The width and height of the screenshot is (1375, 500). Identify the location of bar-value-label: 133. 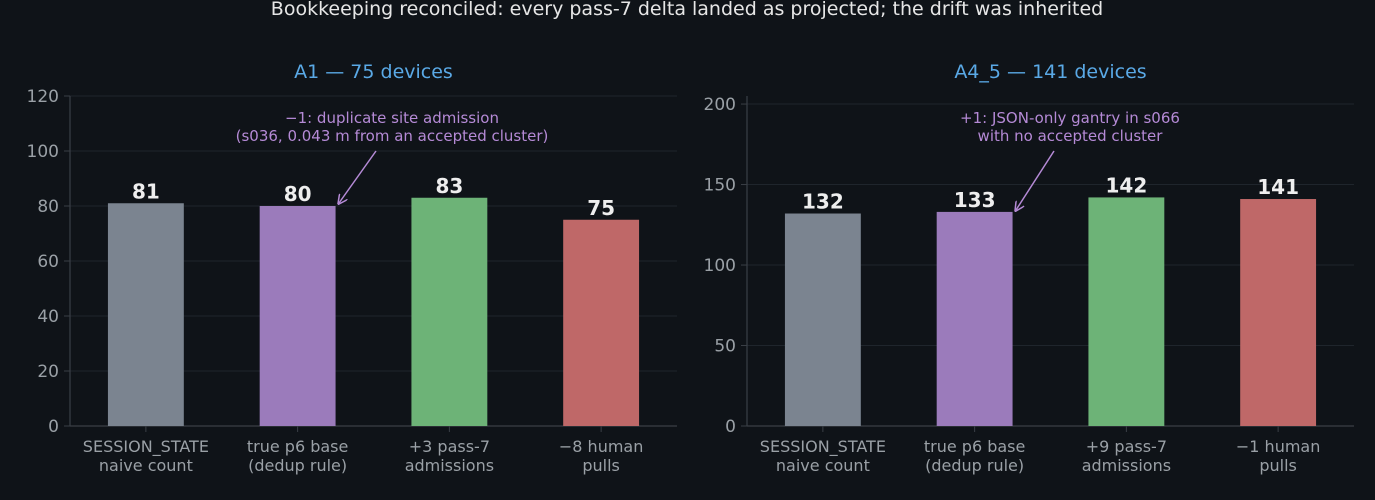
(975, 200).